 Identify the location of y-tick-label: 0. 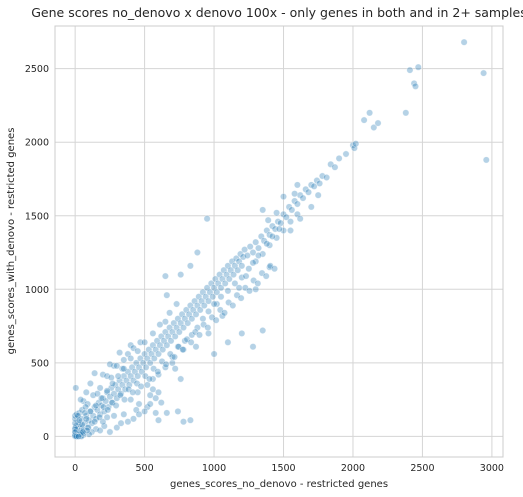
(46, 437).